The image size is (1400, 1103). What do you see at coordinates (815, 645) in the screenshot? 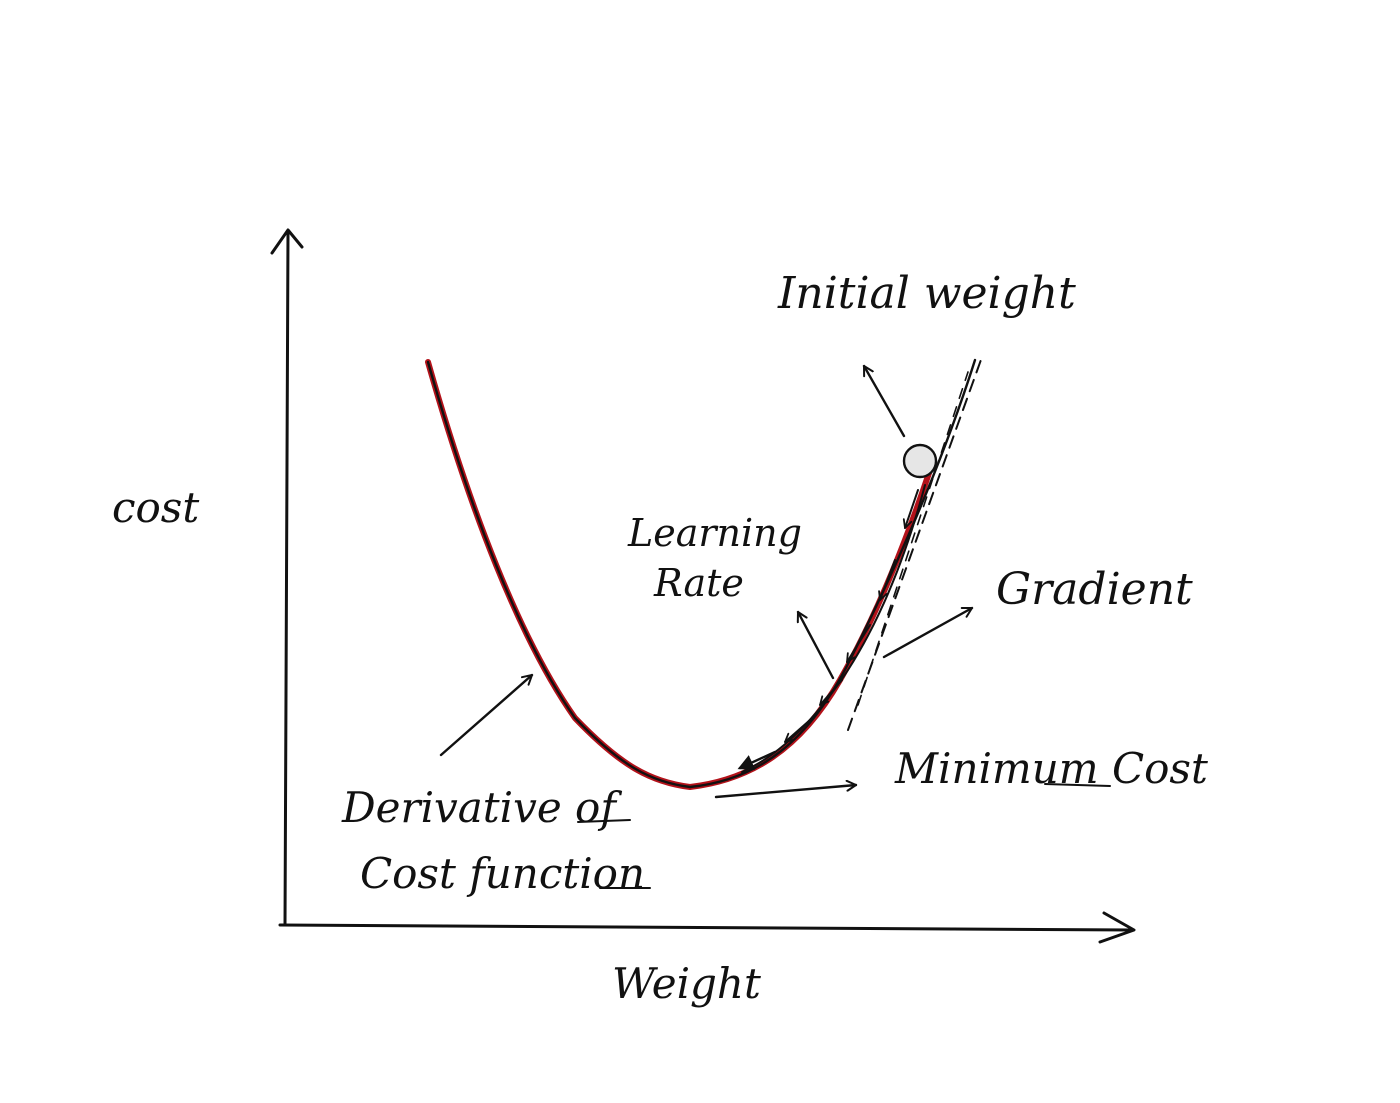
I see `learning-rate-arrow` at bounding box center [815, 645].